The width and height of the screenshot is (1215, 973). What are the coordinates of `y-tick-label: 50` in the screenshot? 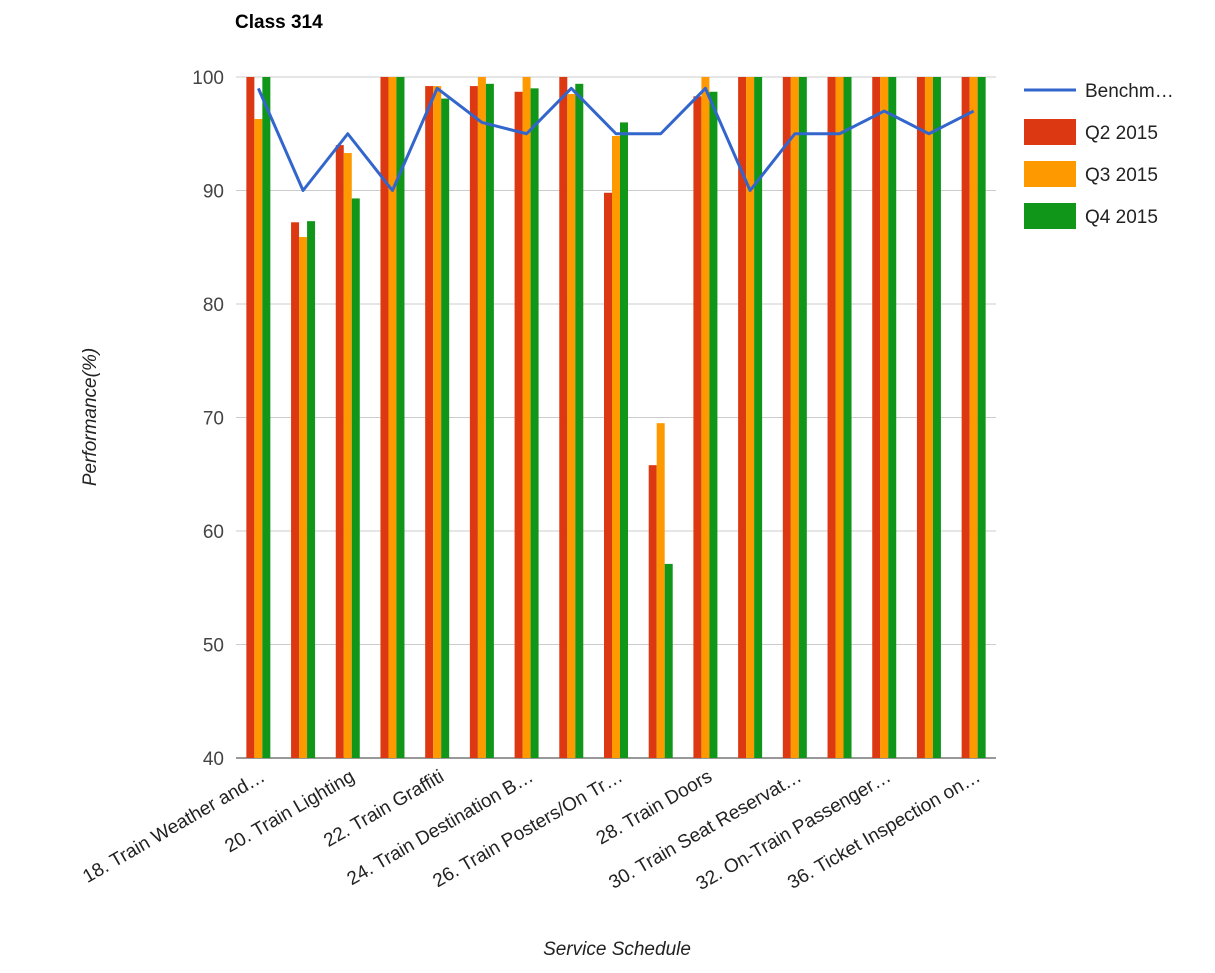 It's located at (213, 646).